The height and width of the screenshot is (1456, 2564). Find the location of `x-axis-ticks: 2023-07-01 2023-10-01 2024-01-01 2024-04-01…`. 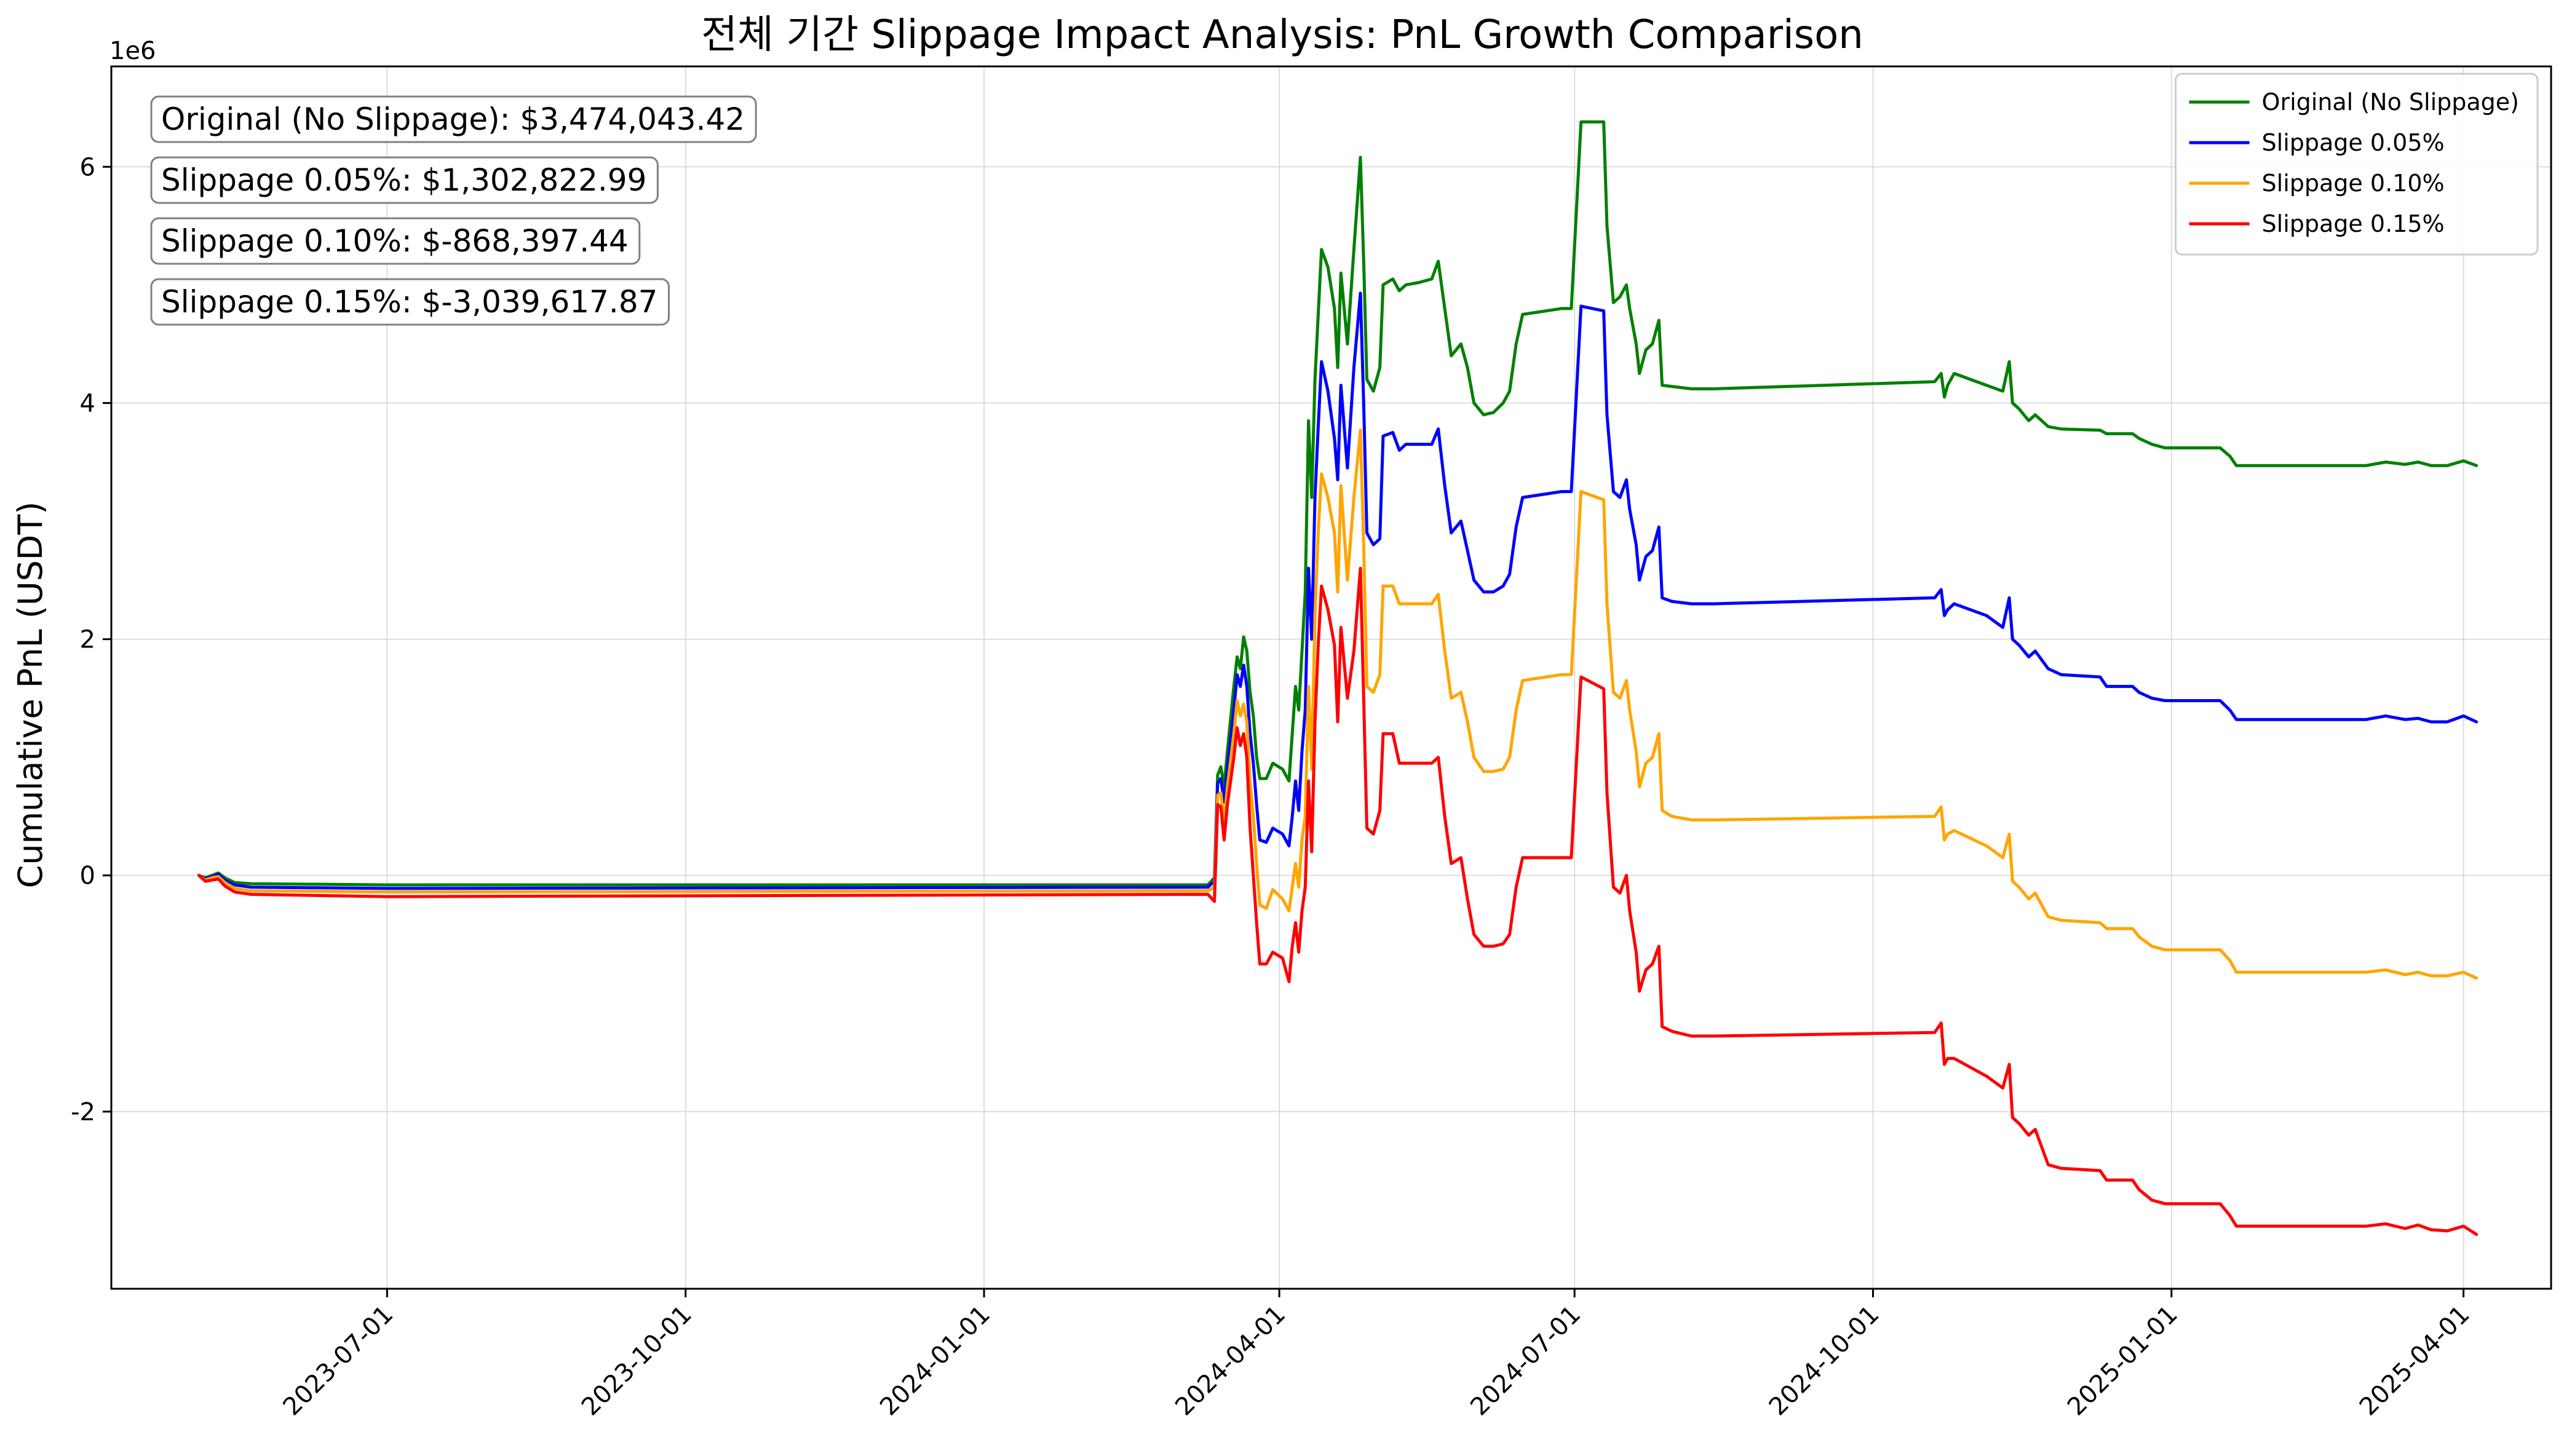

x-axis-ticks: 2023-07-01 2023-10-01 2024-01-01 2024-04-01… is located at coordinates (1376, 1355).